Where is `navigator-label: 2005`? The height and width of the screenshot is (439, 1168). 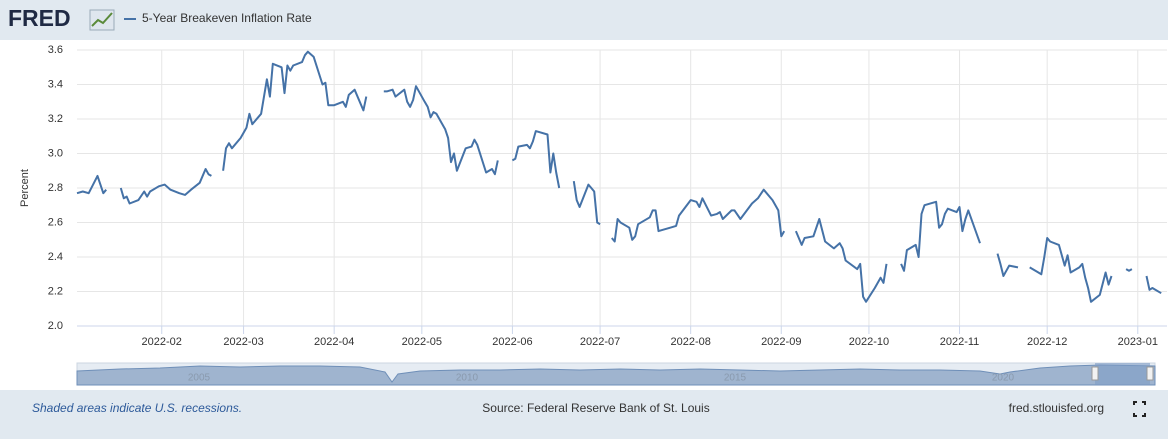
navigator-label: 2005 is located at coordinates (199, 378).